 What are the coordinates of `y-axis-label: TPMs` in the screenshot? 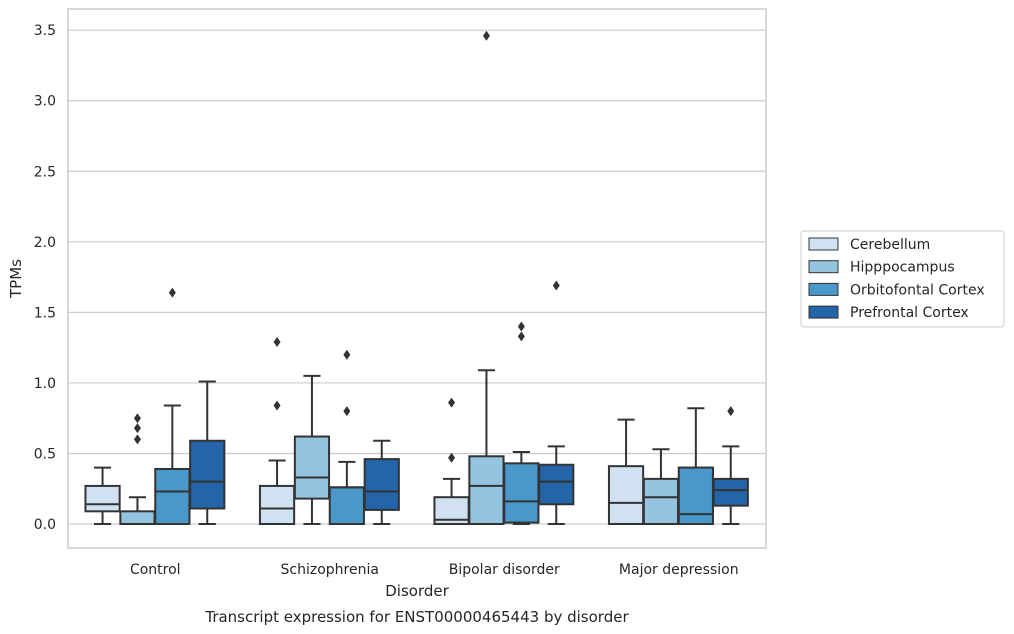 It's located at (16, 279).